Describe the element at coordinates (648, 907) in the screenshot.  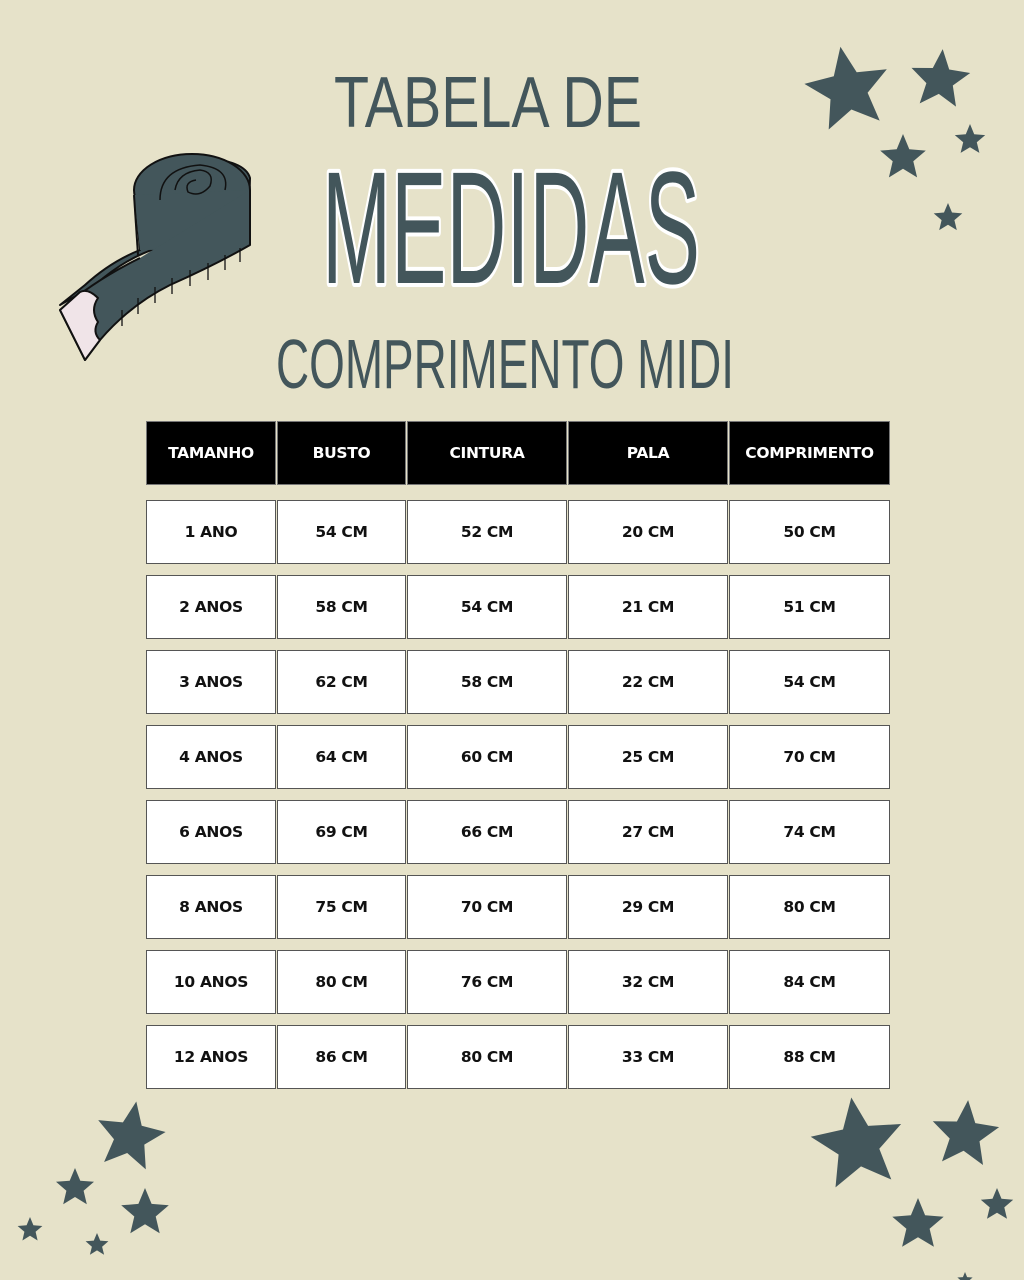
I see `table-cell: 29 CM` at that location.